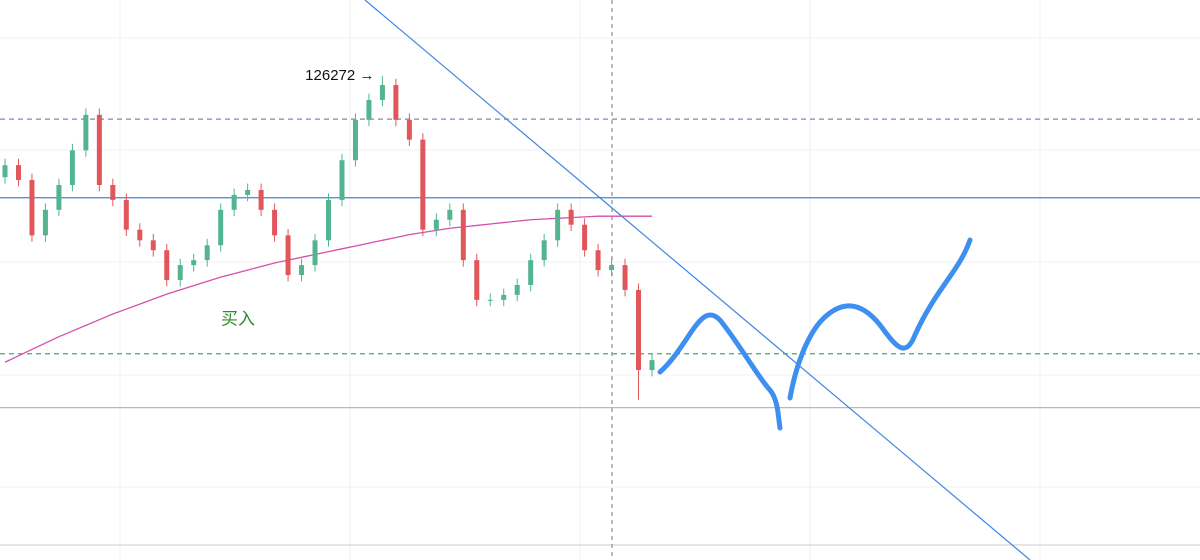 The image size is (1200, 560). What do you see at coordinates (339, 75) in the screenshot?
I see `peak-annotation: 126272 →` at bounding box center [339, 75].